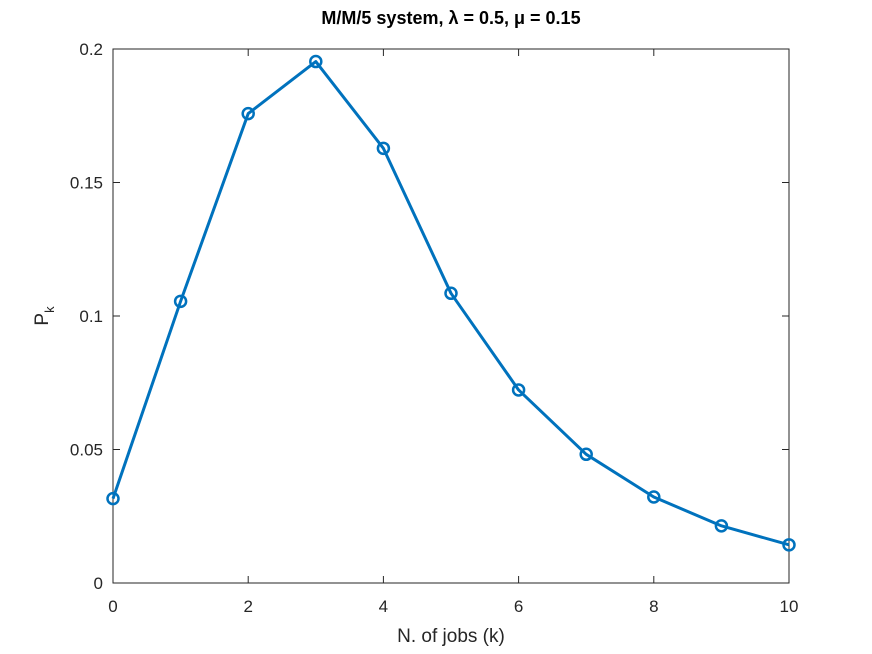  Describe the element at coordinates (49, 309) in the screenshot. I see `y-axis-label-subscript: k` at that location.